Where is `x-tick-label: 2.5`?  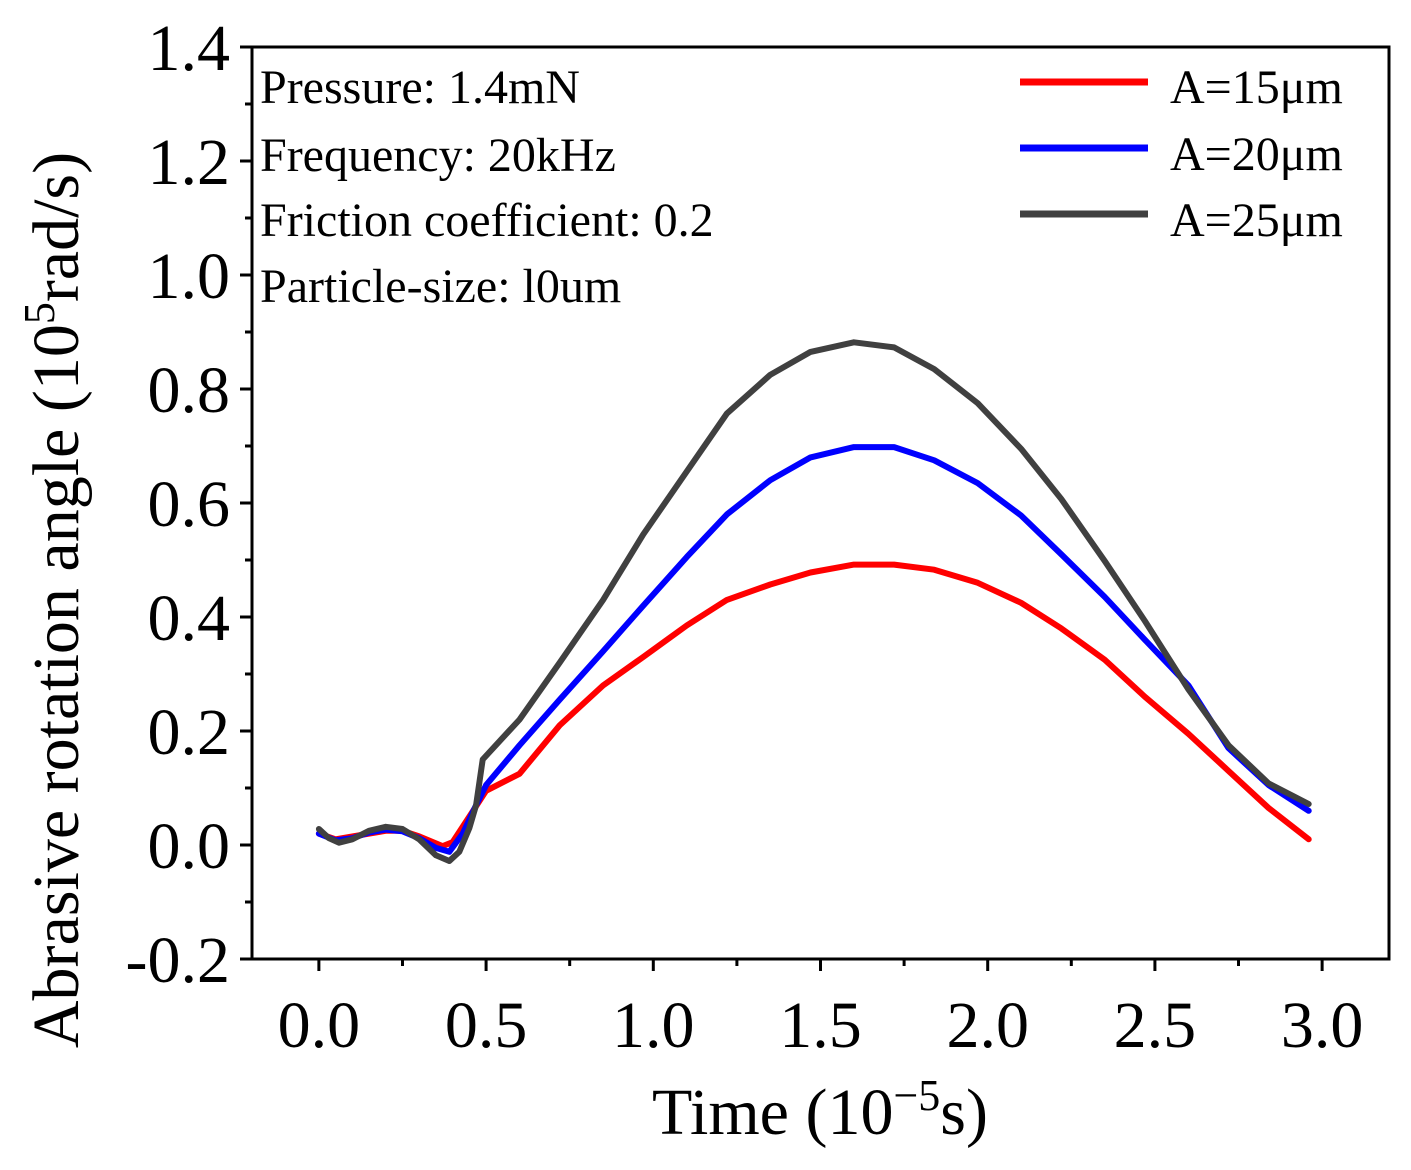 x-tick-label: 2.5 is located at coordinates (1155, 1025).